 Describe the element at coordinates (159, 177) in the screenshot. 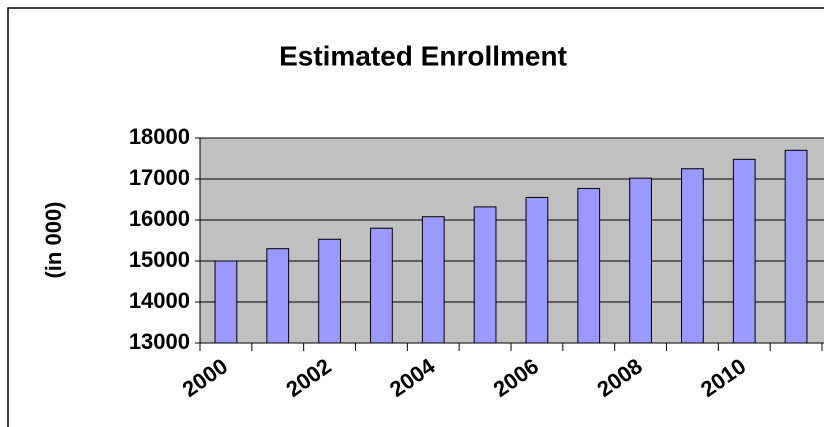

I see `y-tick-label: 17000` at that location.